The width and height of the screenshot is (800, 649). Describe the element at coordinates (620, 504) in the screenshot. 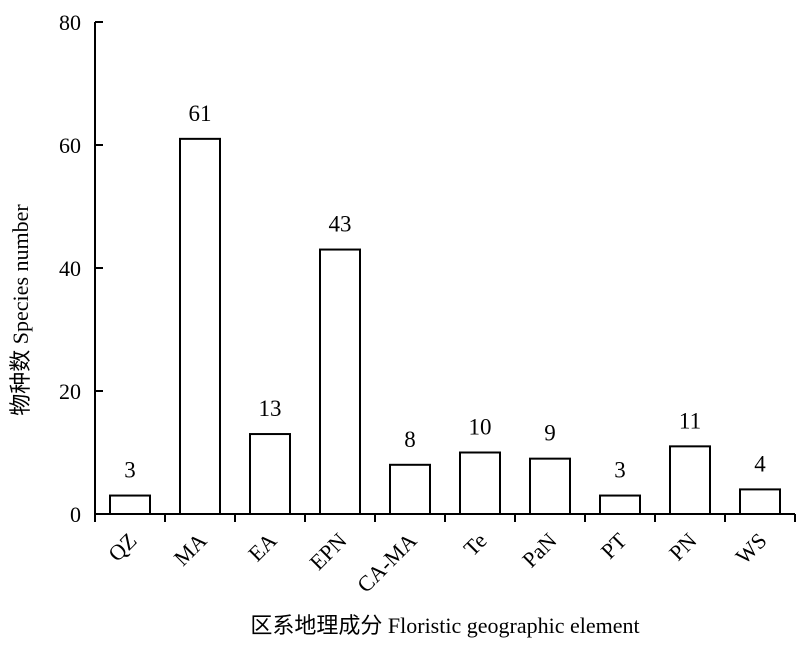

I see `bar-pt` at that location.